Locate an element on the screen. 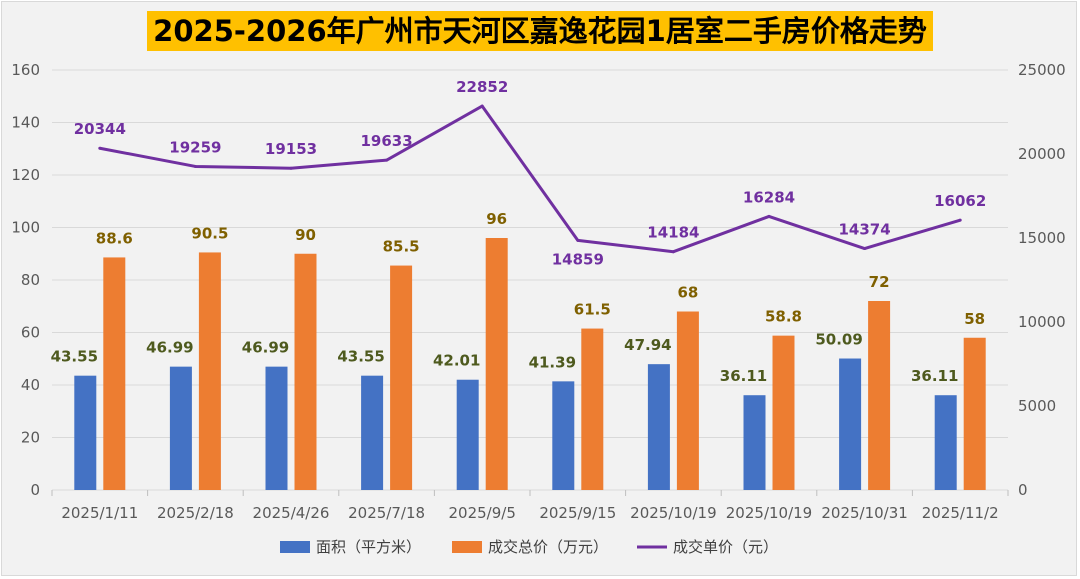 The image size is (1080, 579). legend-label: 面积（平方米） is located at coordinates (368, 547).